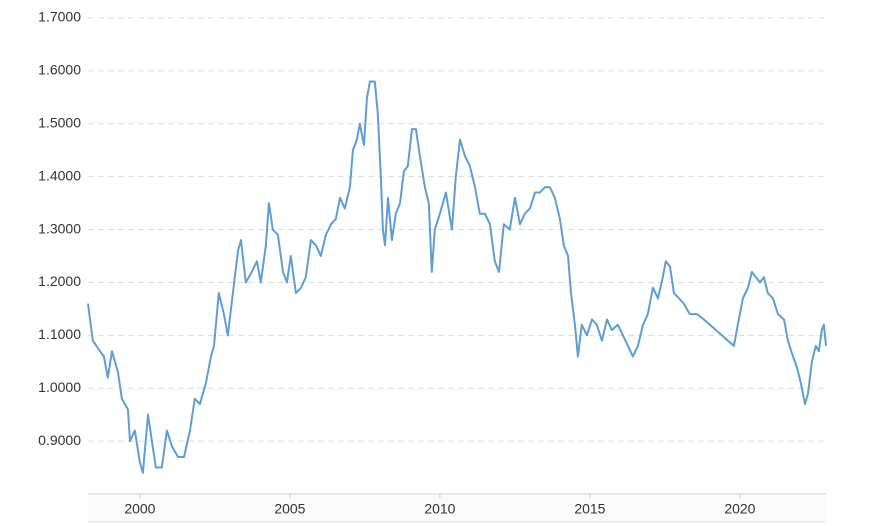 Image resolution: width=878 pixels, height=526 pixels. I want to click on y-tick-label: 1.2000, so click(59, 281).